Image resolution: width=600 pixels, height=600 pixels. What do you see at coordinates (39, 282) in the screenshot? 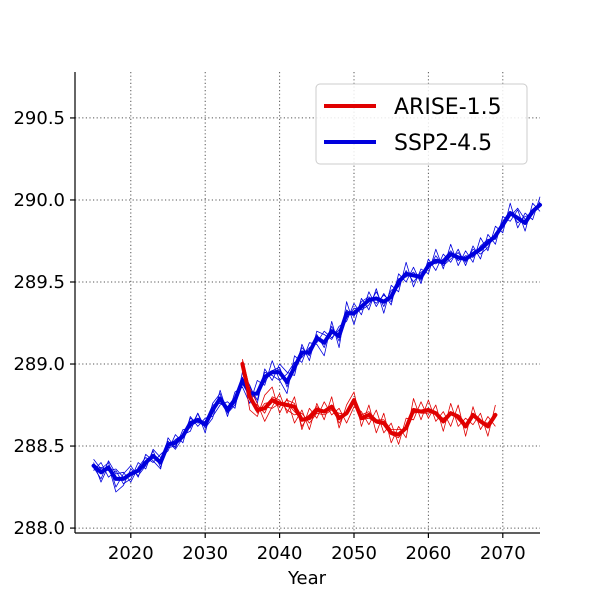
I see `y-tick-label: 289.5` at bounding box center [39, 282].